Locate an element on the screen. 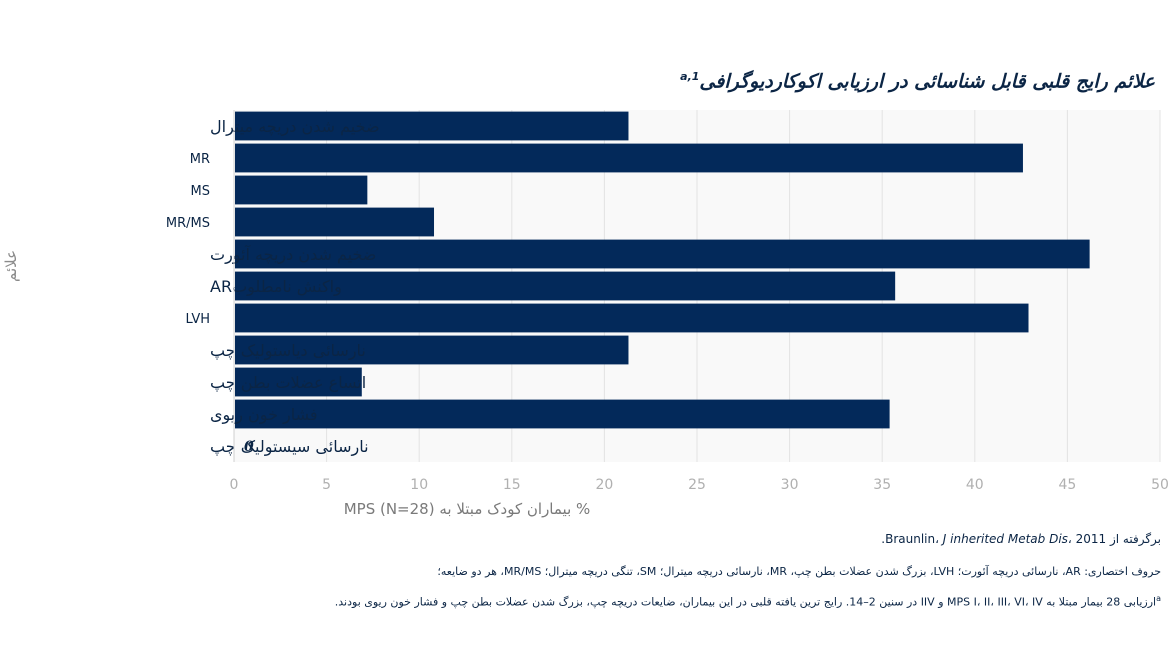 This screenshot has height=652, width=1171. x-tick-label: 30 is located at coordinates (790, 485).